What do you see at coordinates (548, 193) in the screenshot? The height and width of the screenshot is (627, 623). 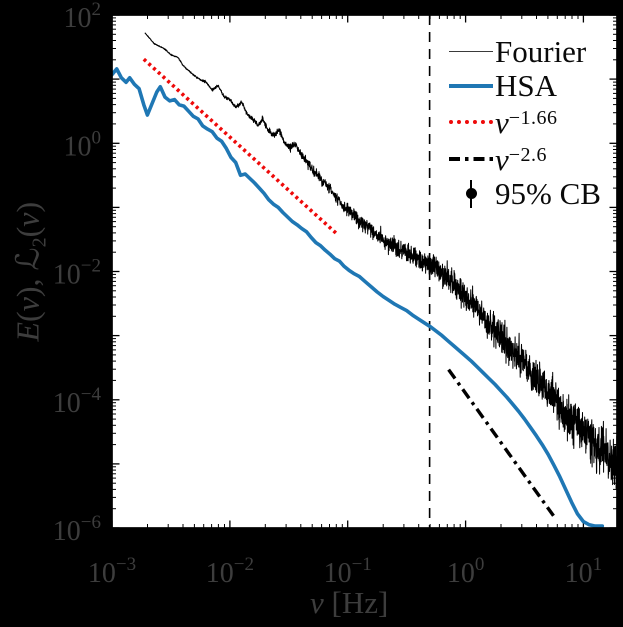 I see `legend-label: 95% CB` at bounding box center [548, 193].